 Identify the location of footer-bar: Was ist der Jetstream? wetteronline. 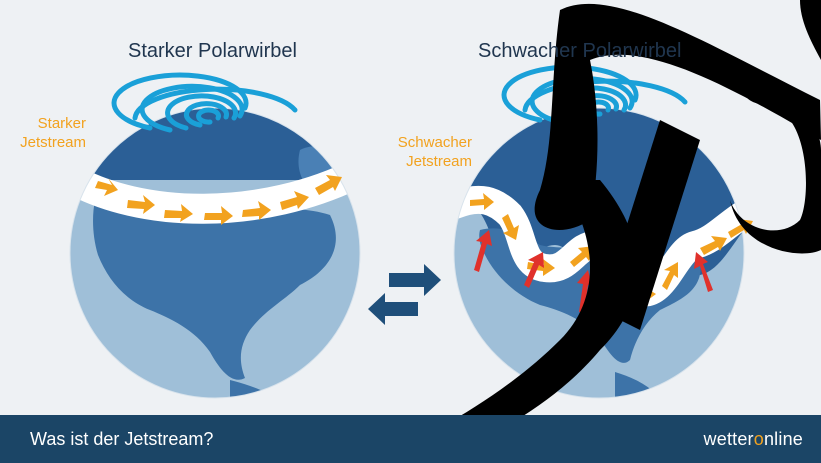
(410, 439).